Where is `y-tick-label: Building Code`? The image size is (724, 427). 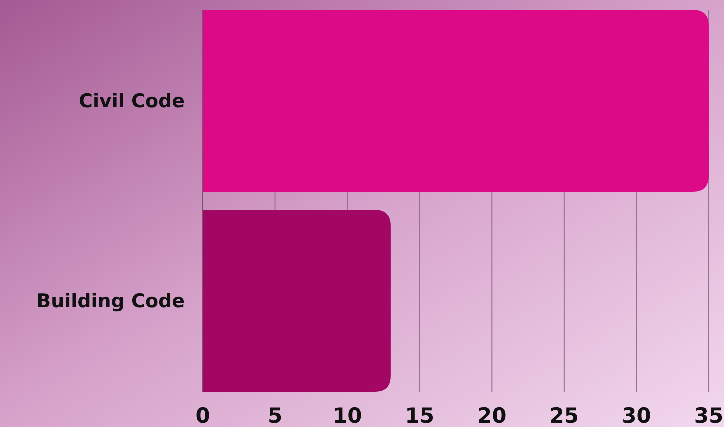 y-tick-label: Building Code is located at coordinates (110, 301).